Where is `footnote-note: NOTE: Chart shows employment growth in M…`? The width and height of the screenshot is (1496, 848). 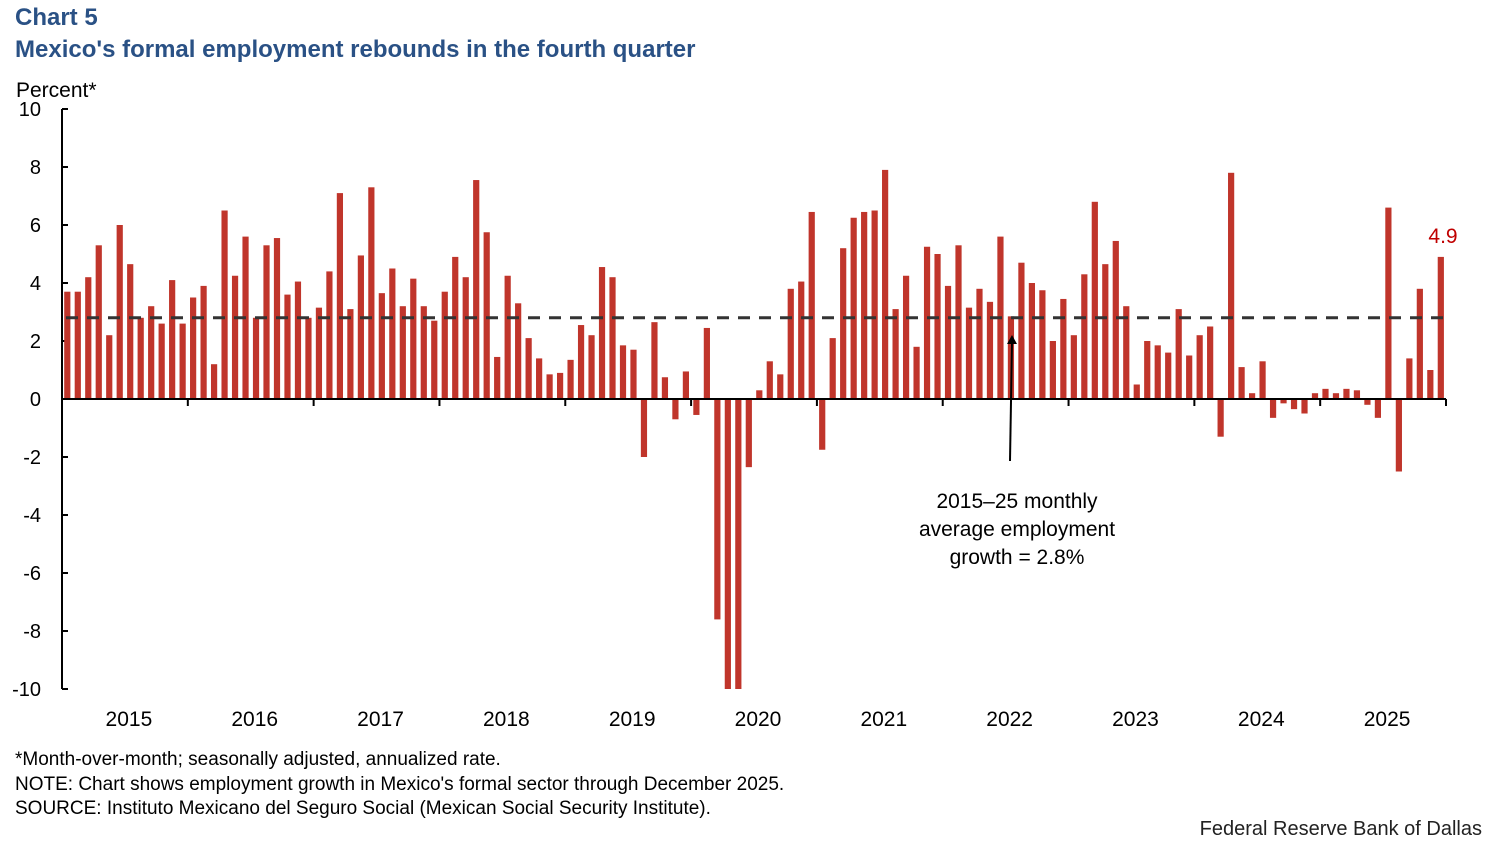 footnote-note: NOTE: Chart shows employment growth in M… is located at coordinates (400, 784).